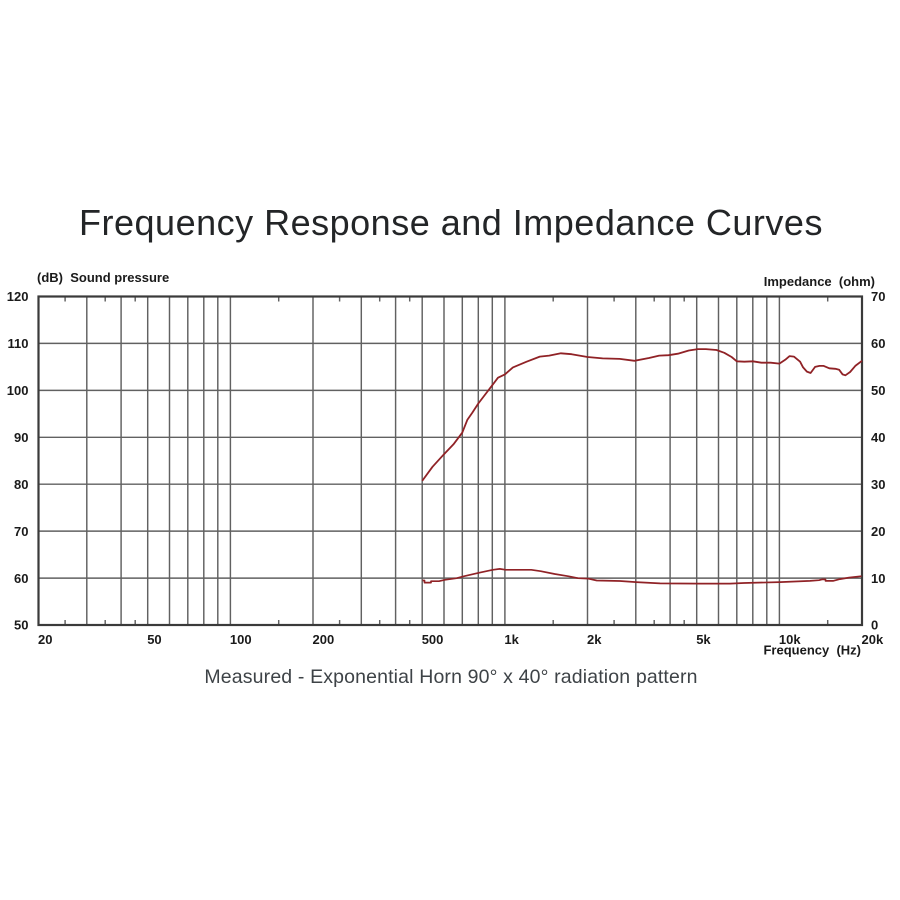 The image size is (900, 900). I want to click on svg-text: 120, so click(18, 296).